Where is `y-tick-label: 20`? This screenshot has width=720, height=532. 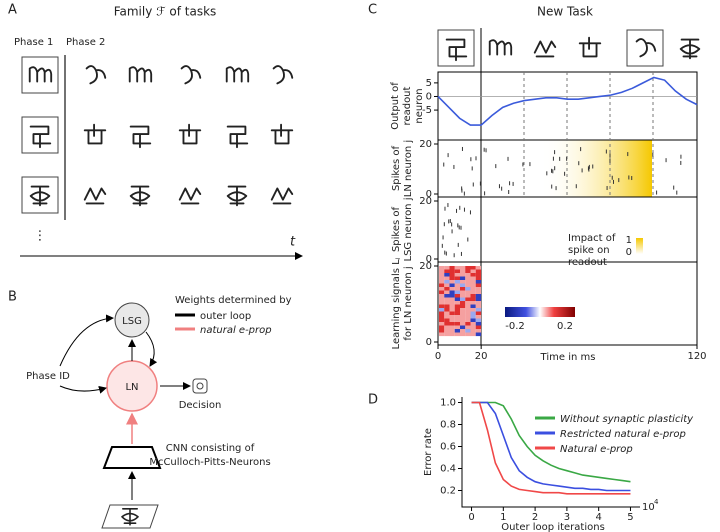 y-tick-label: 20 is located at coordinates (425, 266).